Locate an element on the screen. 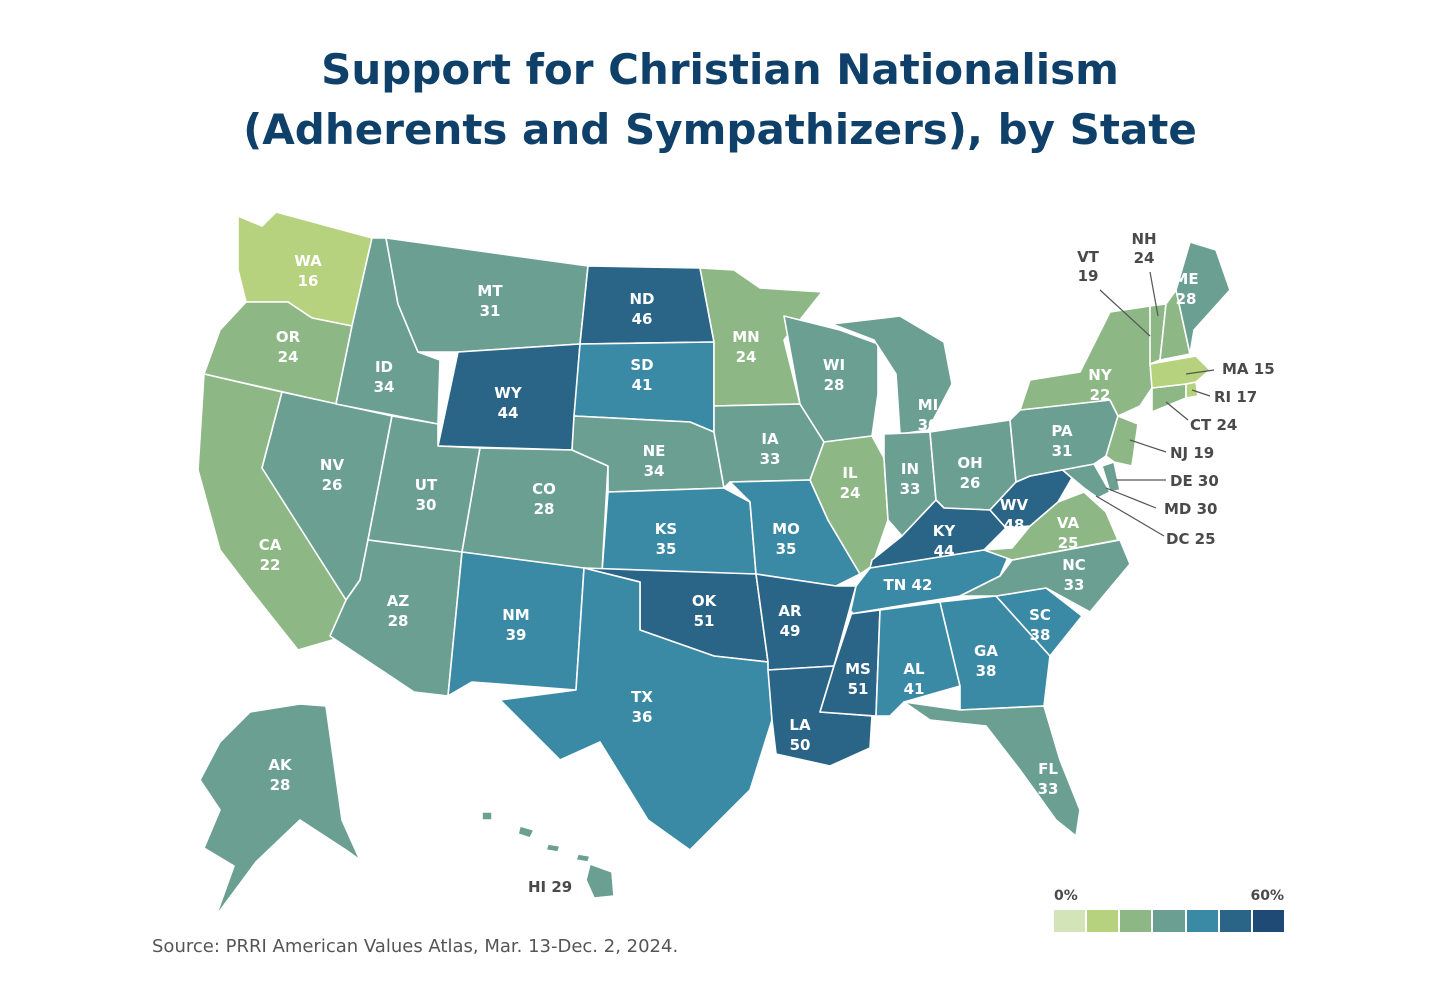 This screenshot has height=1000, width=1440. state-co is located at coordinates (535, 510).